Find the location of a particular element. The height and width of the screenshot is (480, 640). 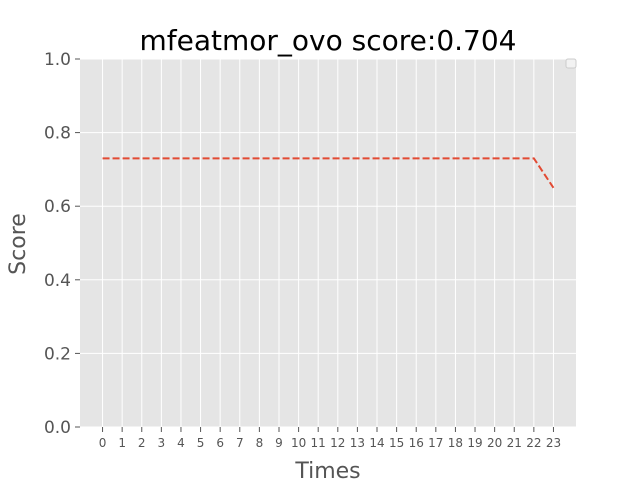

x-tick-label: 10 is located at coordinates (298, 443).